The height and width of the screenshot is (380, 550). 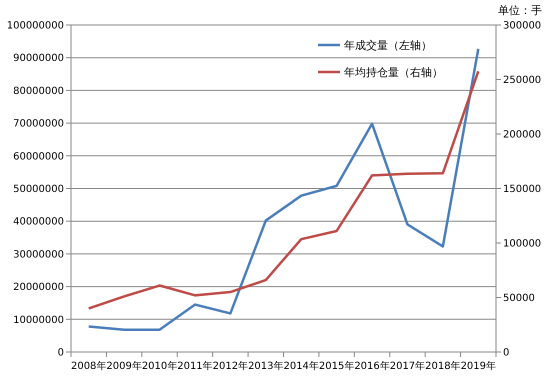 What do you see at coordinates (160, 366) in the screenshot?
I see `x-tick-label: 2010年` at bounding box center [160, 366].